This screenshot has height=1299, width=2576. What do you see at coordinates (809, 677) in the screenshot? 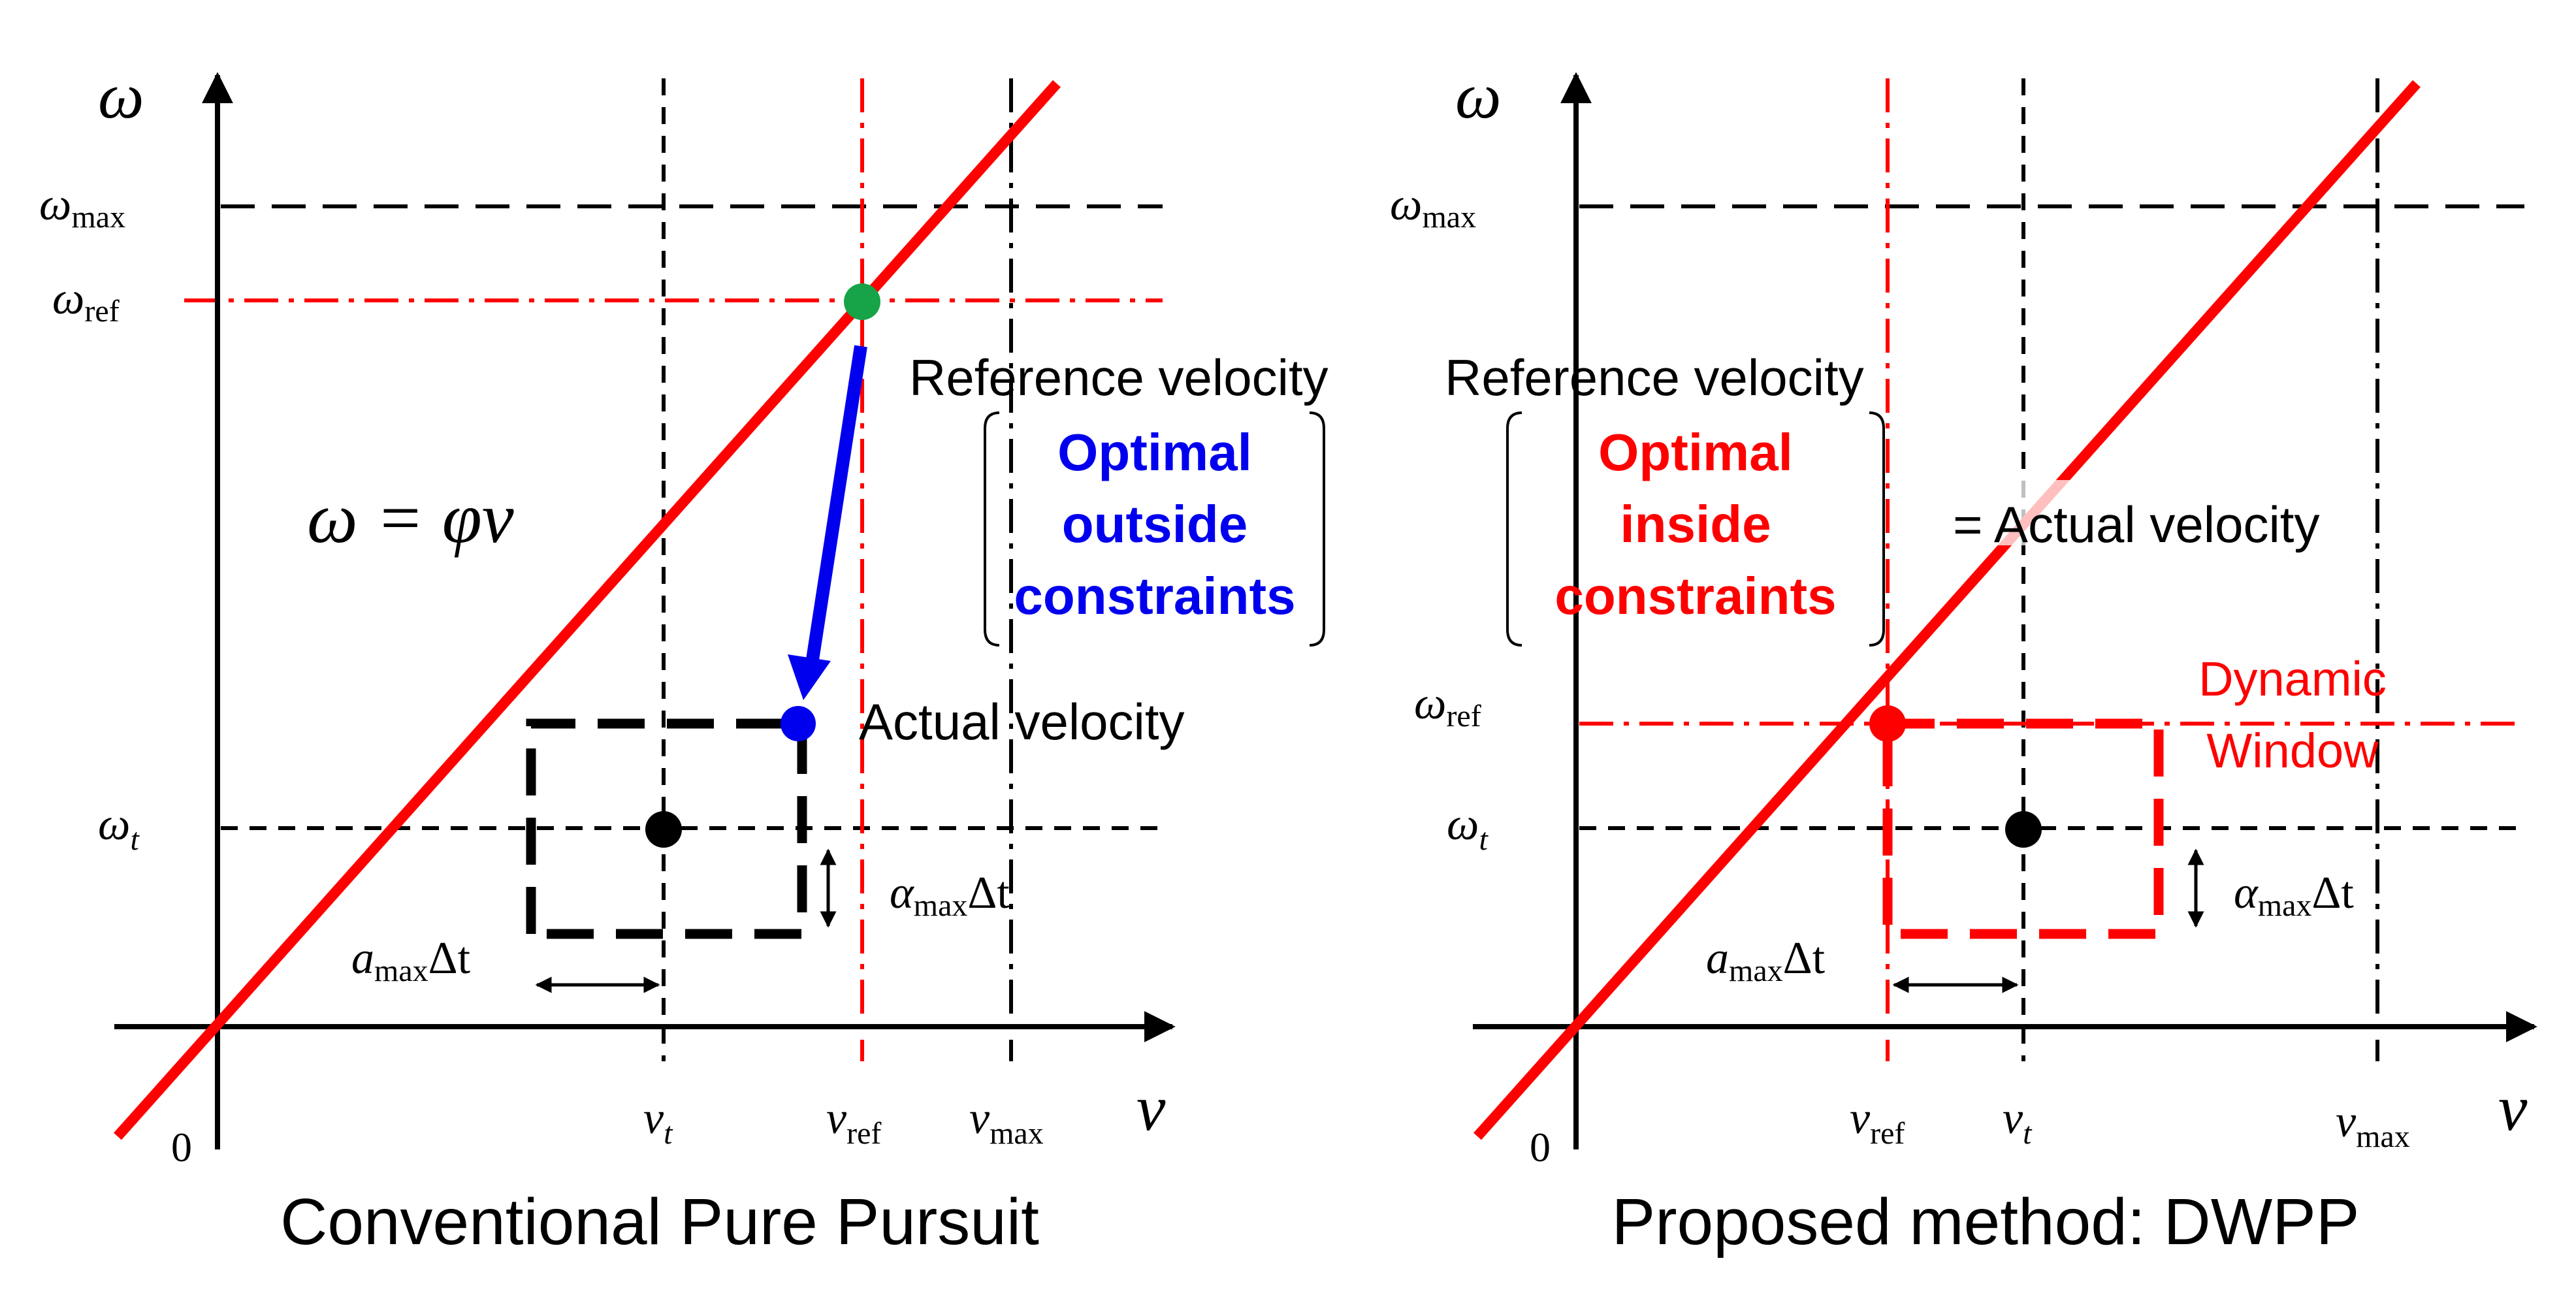
I see `left-blue-arrowhead` at bounding box center [809, 677].